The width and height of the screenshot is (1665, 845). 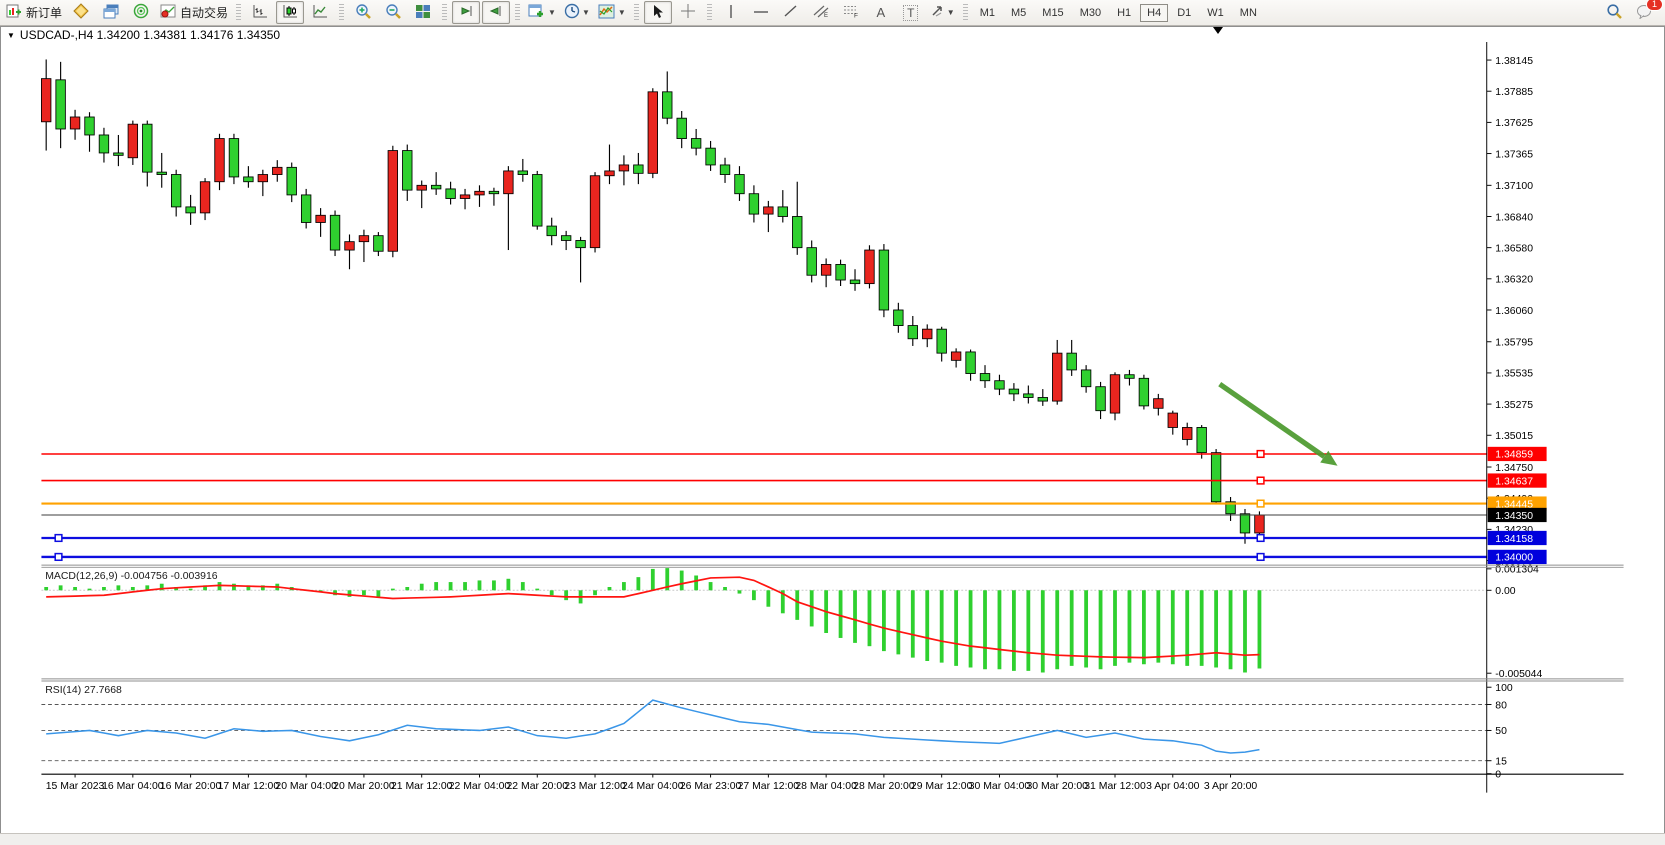 What do you see at coordinates (1124, 12) in the screenshot?
I see `timeframe-h1-button: H1` at bounding box center [1124, 12].